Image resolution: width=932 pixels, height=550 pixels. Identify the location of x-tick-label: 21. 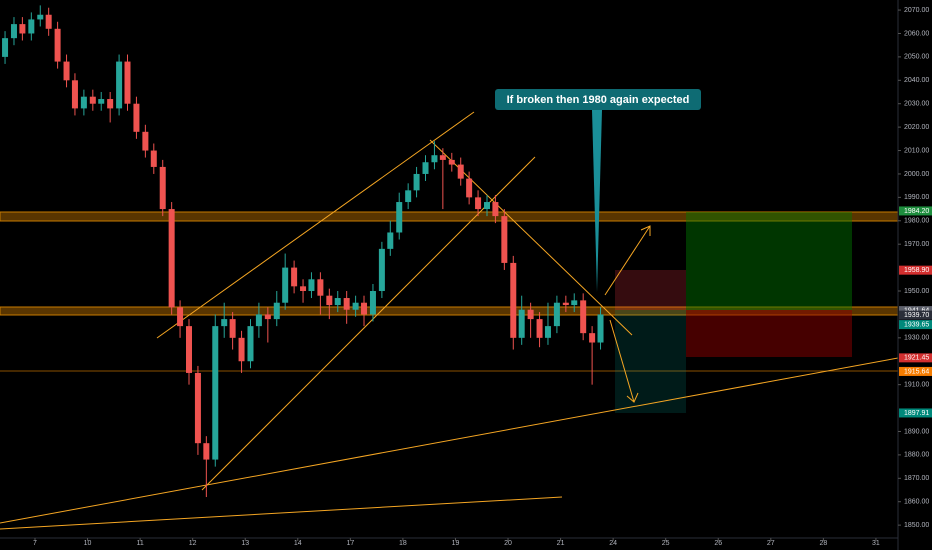
(561, 543).